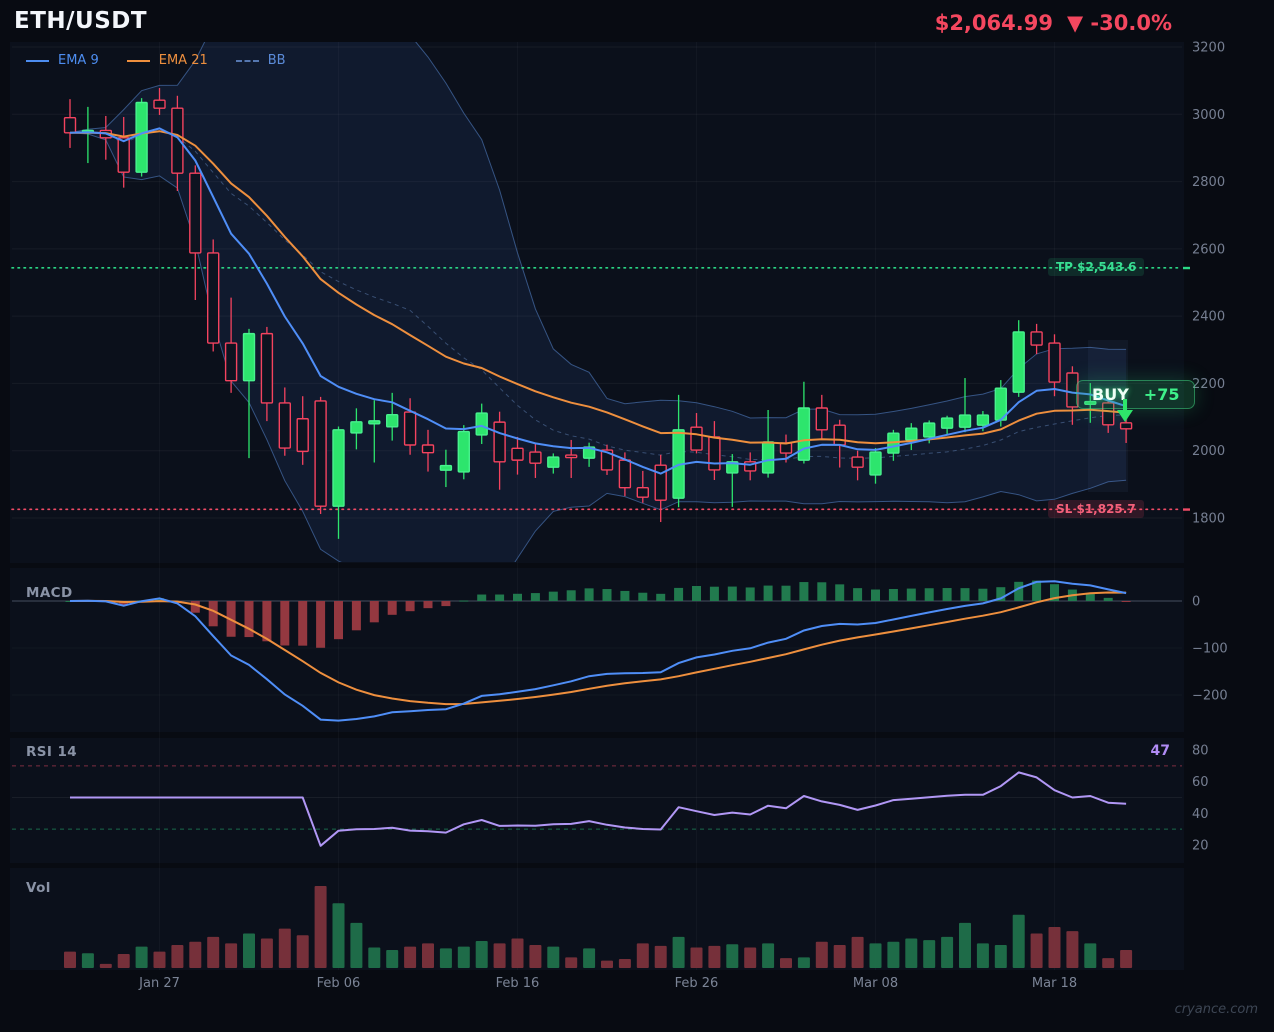 The height and width of the screenshot is (1032, 1274). What do you see at coordinates (1200, 846) in the screenshot?
I see `svg-text: 20` at bounding box center [1200, 846].